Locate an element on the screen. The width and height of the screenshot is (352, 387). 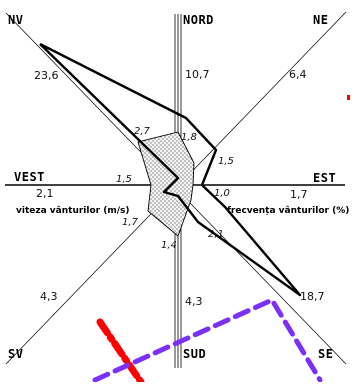
frequency-value-s: 4,3 is located at coordinates (194, 301).